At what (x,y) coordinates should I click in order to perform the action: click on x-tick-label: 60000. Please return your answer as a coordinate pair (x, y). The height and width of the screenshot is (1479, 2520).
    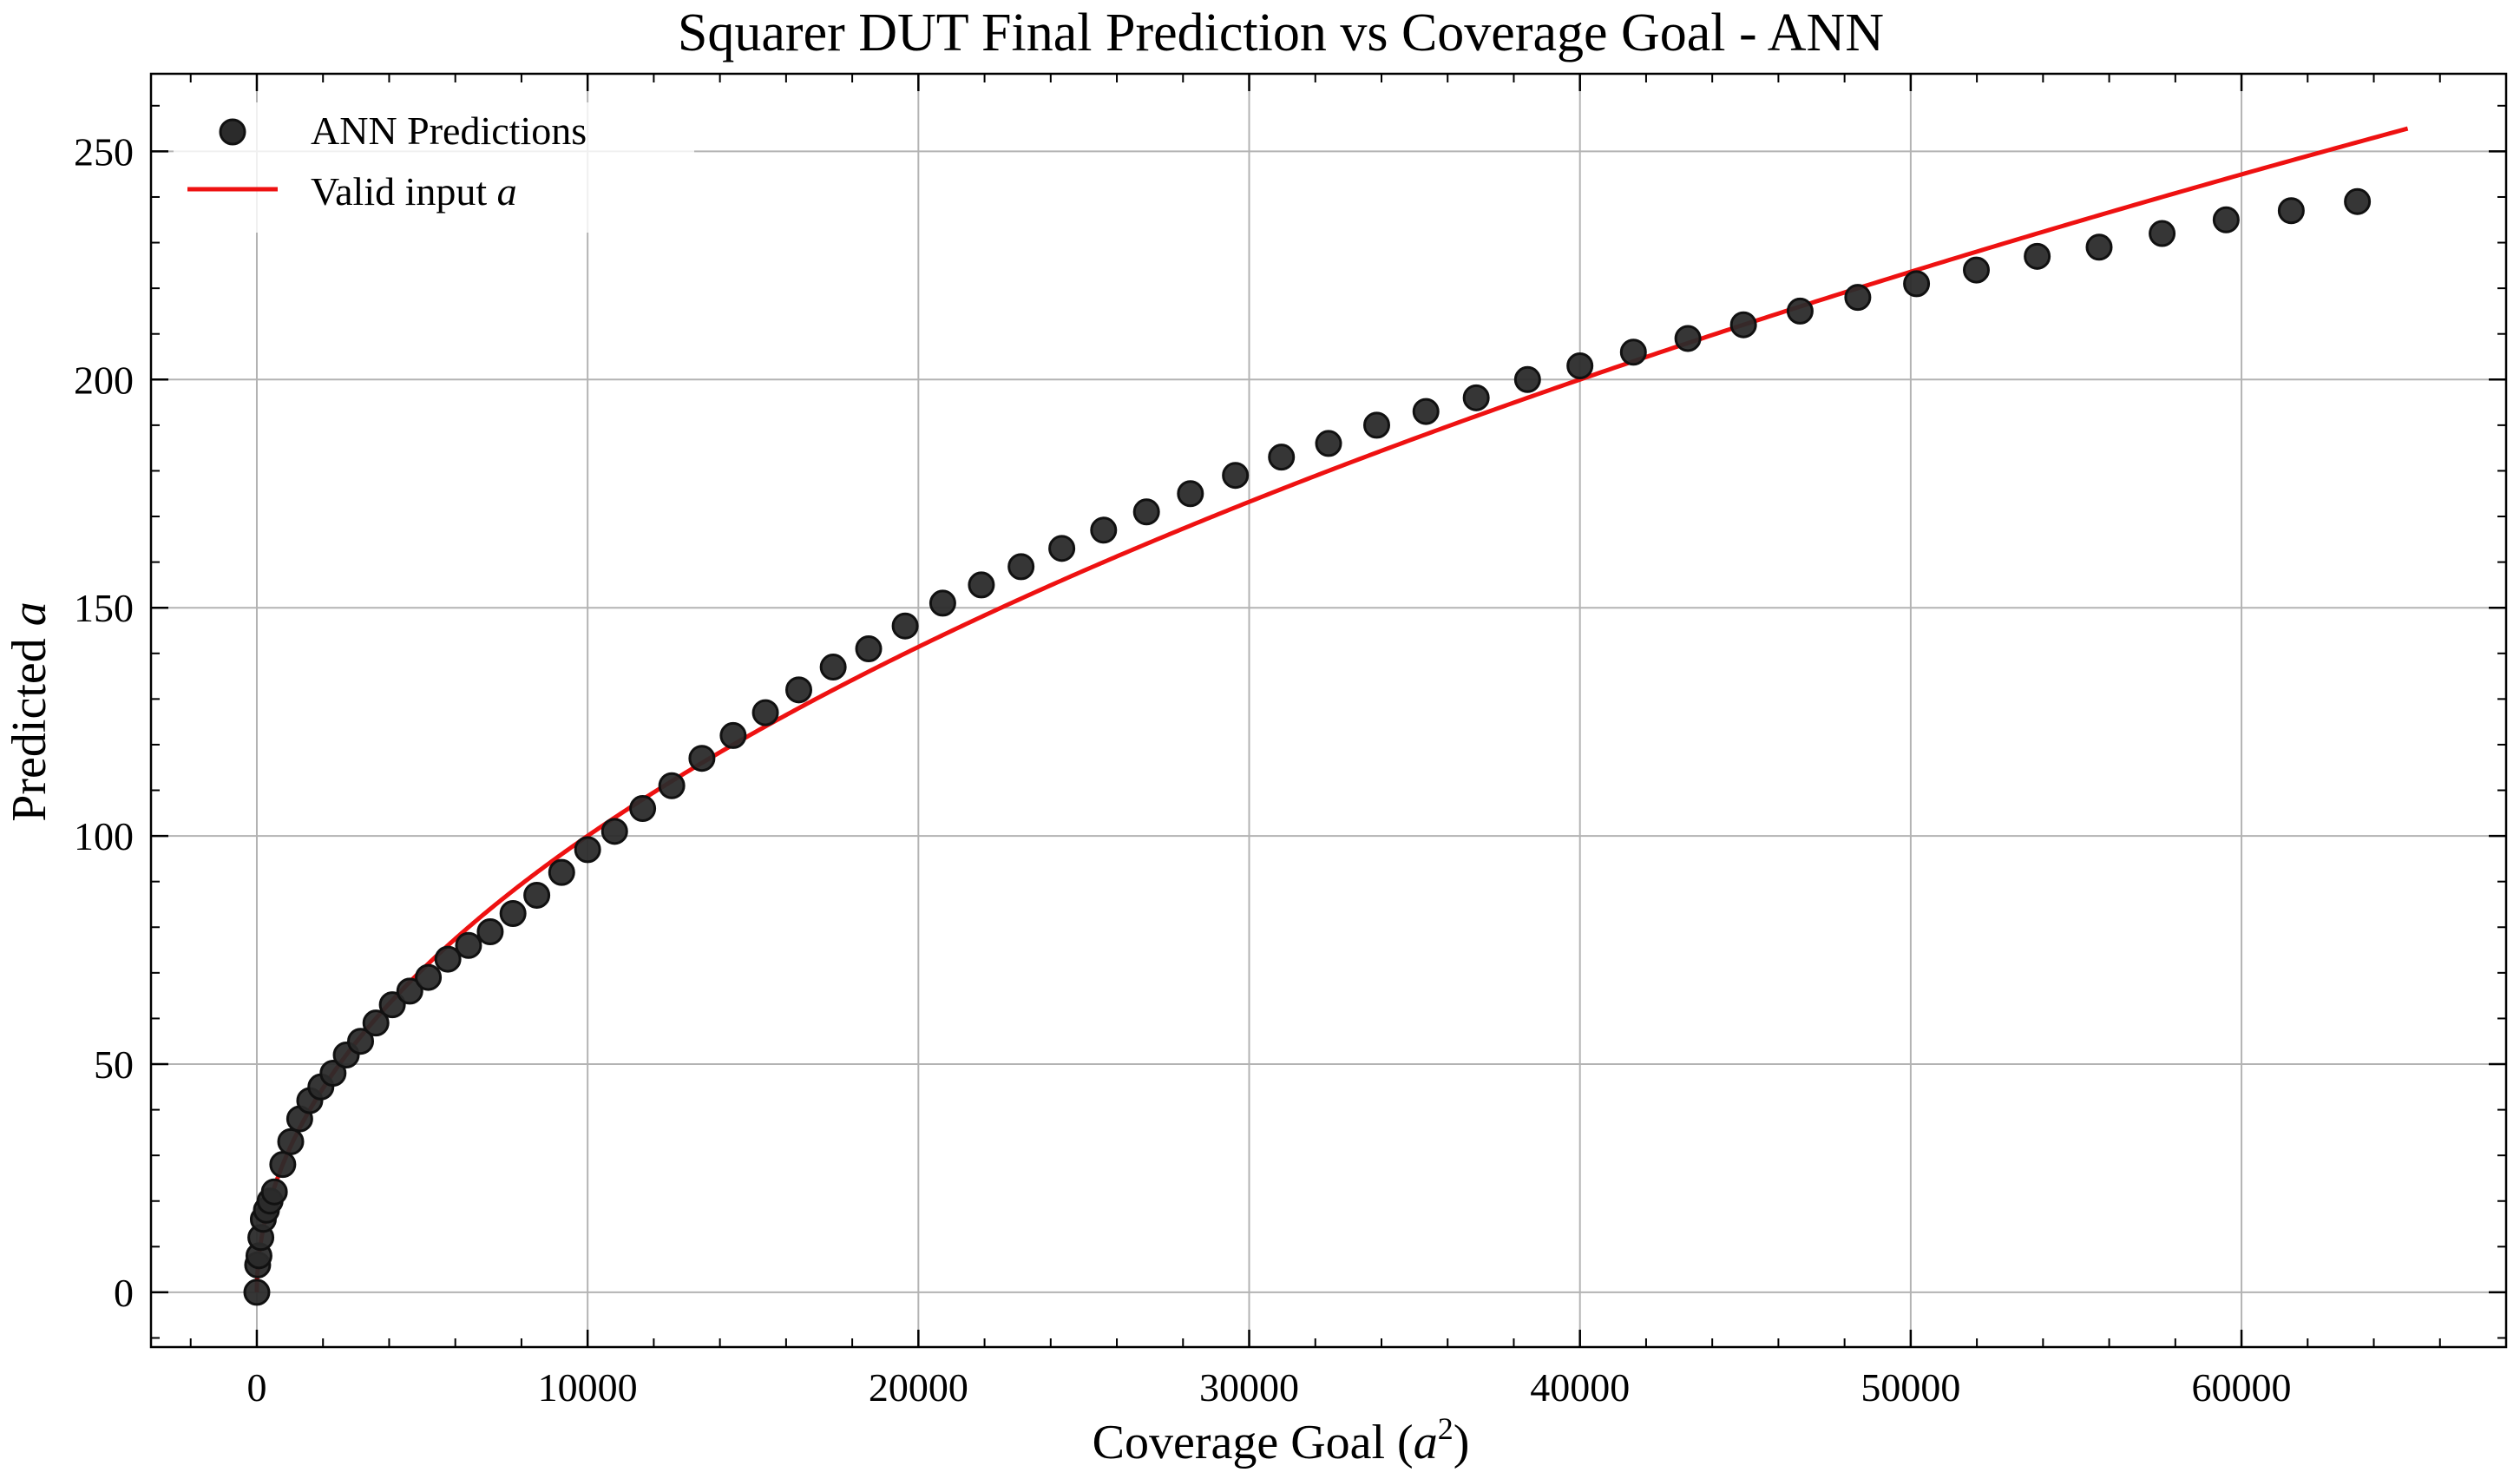
    Looking at the image, I should click on (2242, 1387).